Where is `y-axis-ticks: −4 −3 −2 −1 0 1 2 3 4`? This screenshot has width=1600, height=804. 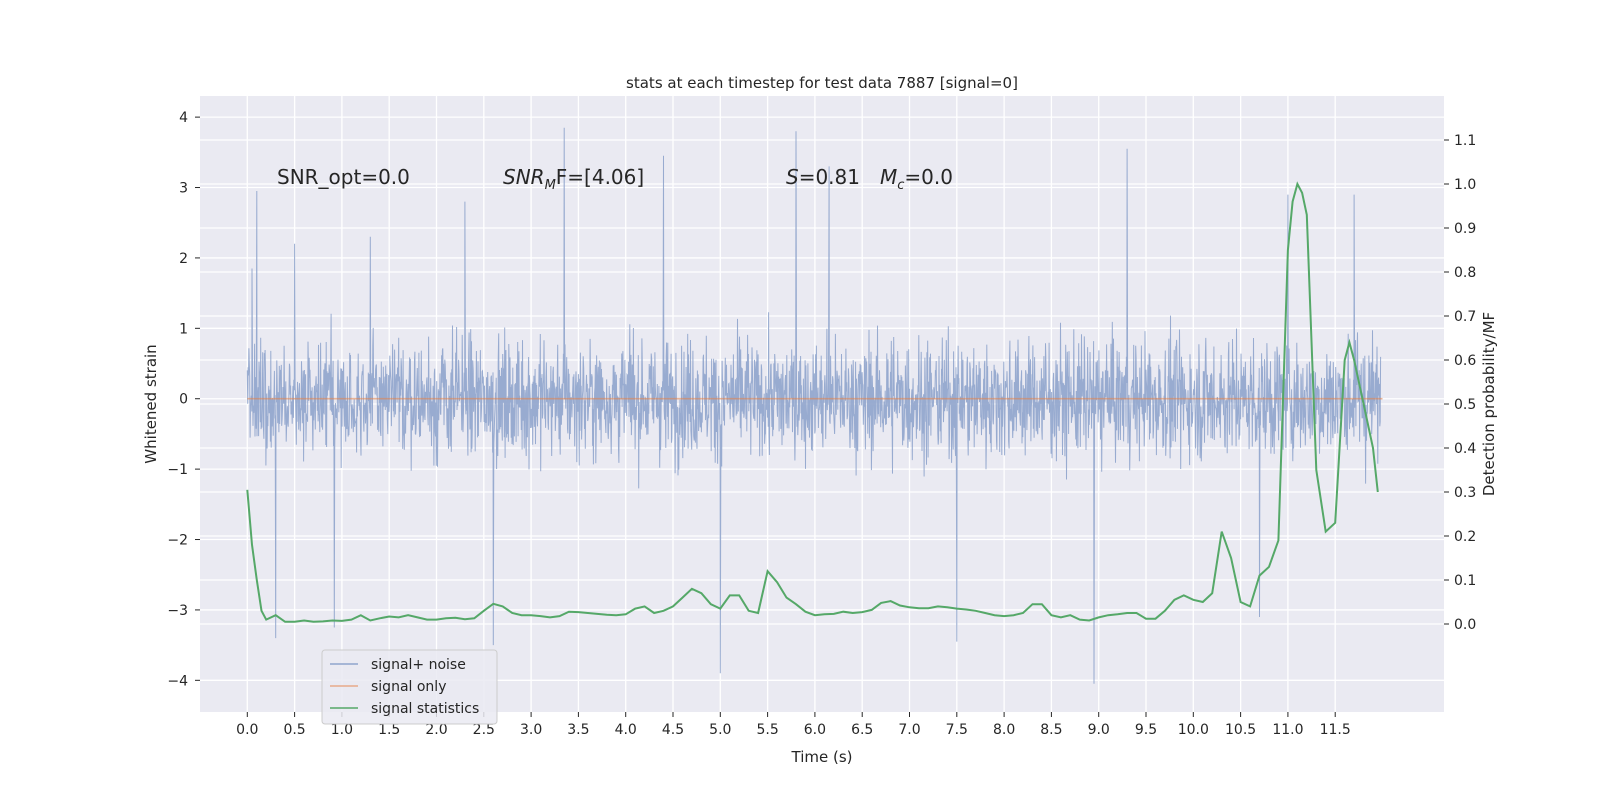 y-axis-ticks: −4 −3 −2 −1 0 1 2 3 4 is located at coordinates (183, 399).